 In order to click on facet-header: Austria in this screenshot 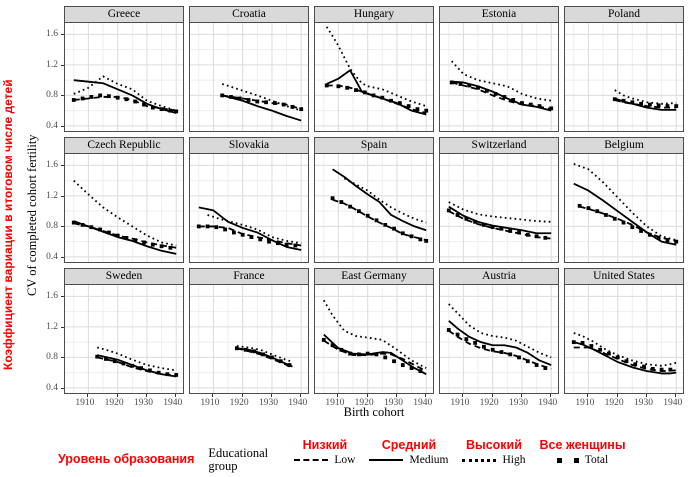, I will do `click(499, 276)`.